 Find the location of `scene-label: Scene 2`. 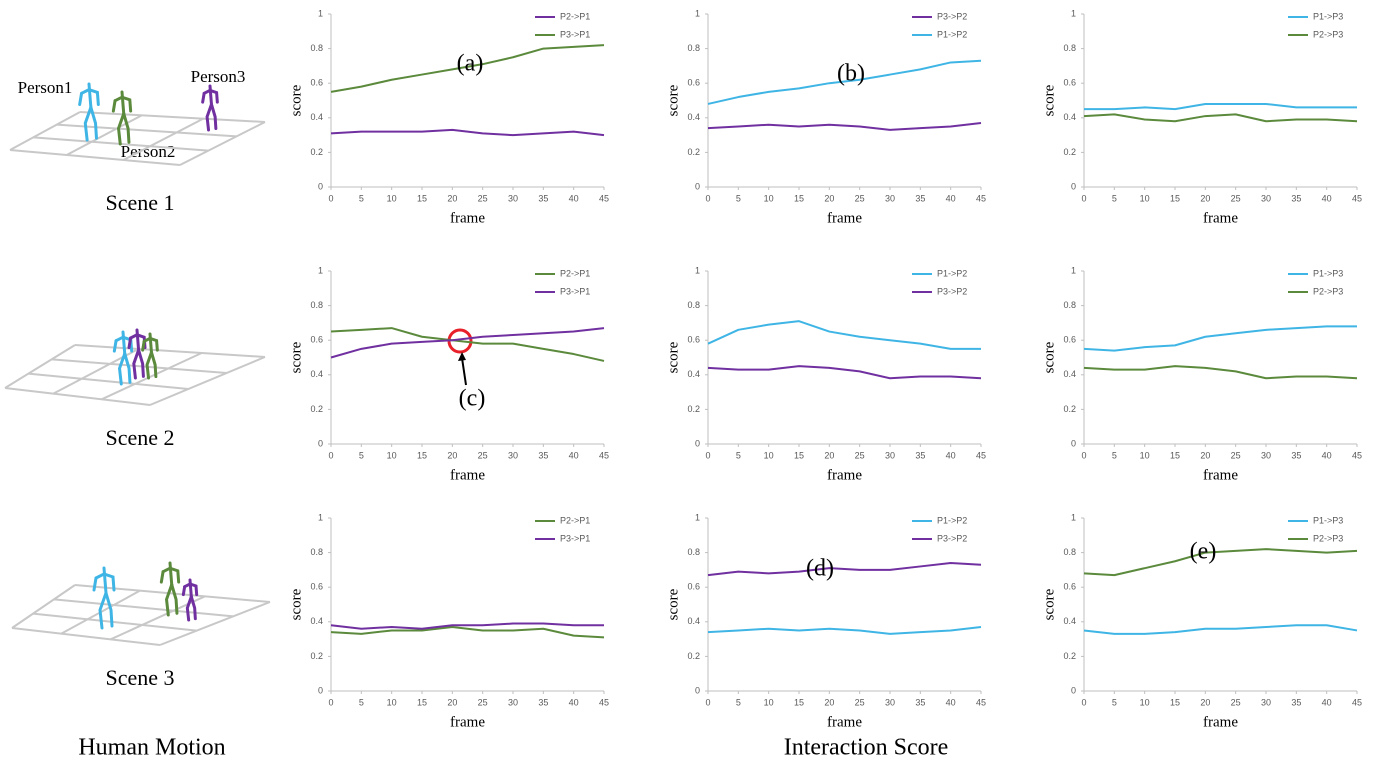

scene-label: Scene 2 is located at coordinates (139, 437).